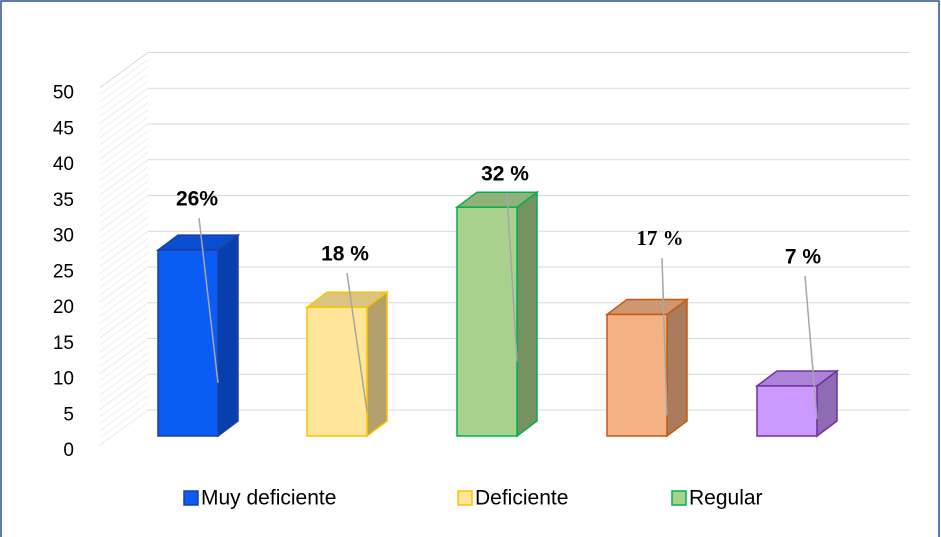 Image resolution: width=941 pixels, height=537 pixels. I want to click on y-tick-label: 15, so click(63, 343).